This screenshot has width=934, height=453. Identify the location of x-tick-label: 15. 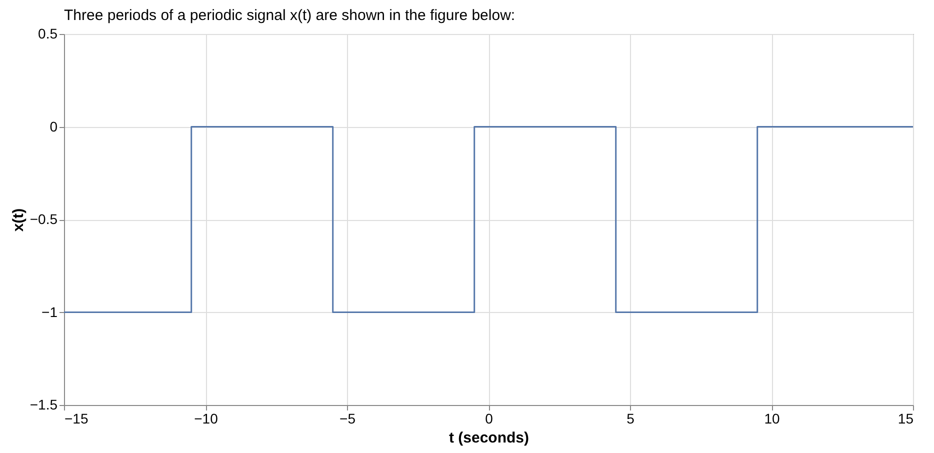
(906, 418).